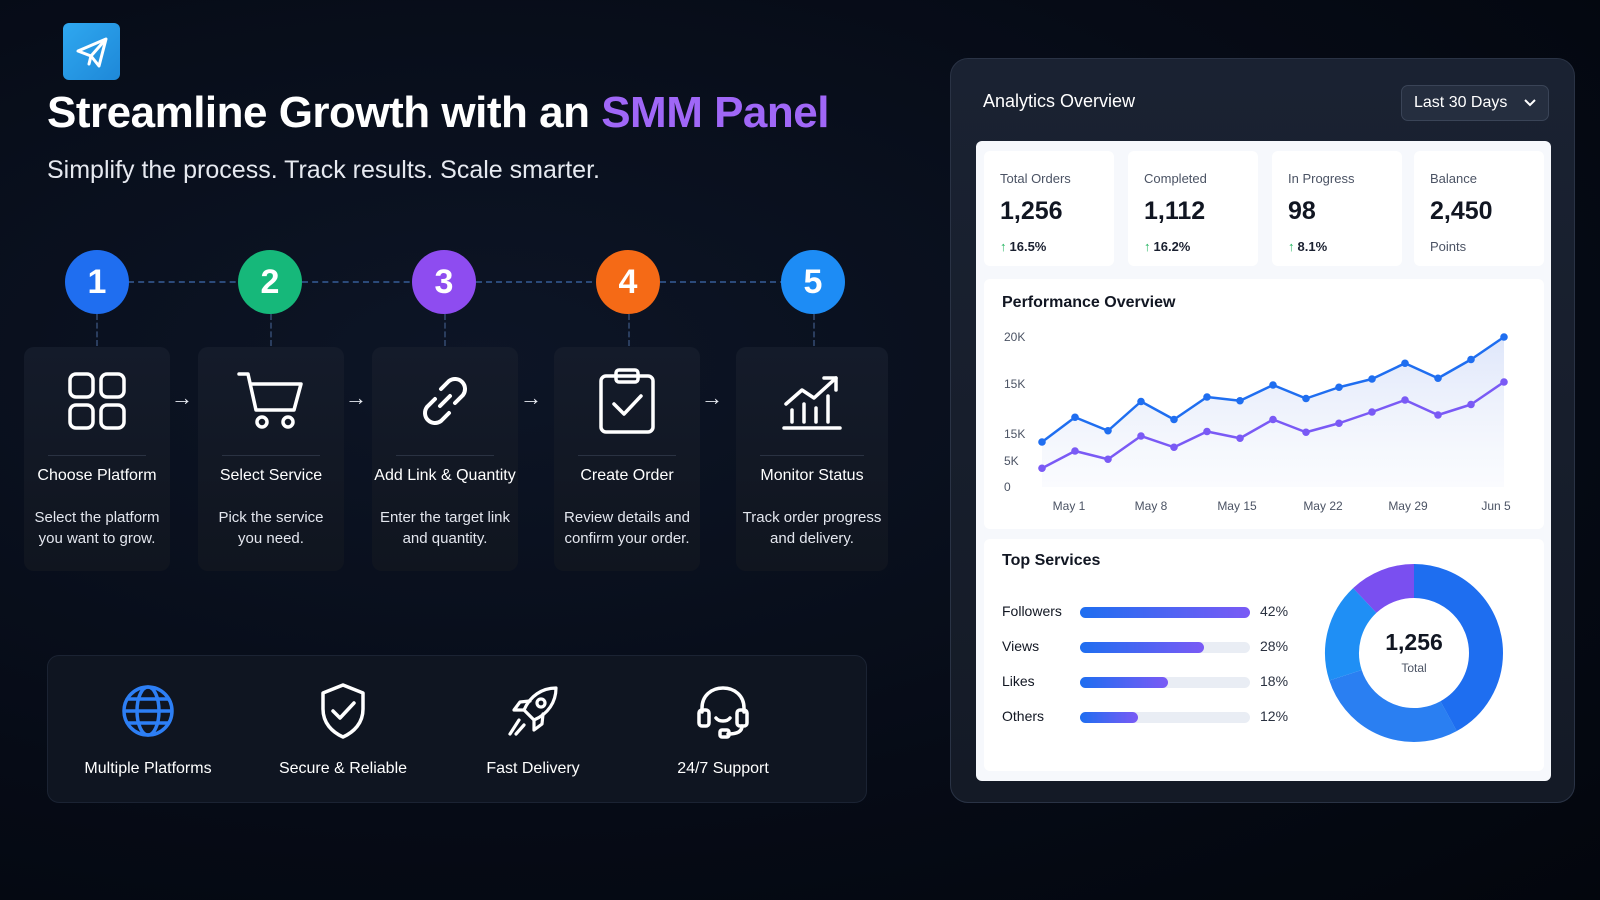  Describe the element at coordinates (712, 397) in the screenshot. I see `arrow-right-icon: →` at that location.